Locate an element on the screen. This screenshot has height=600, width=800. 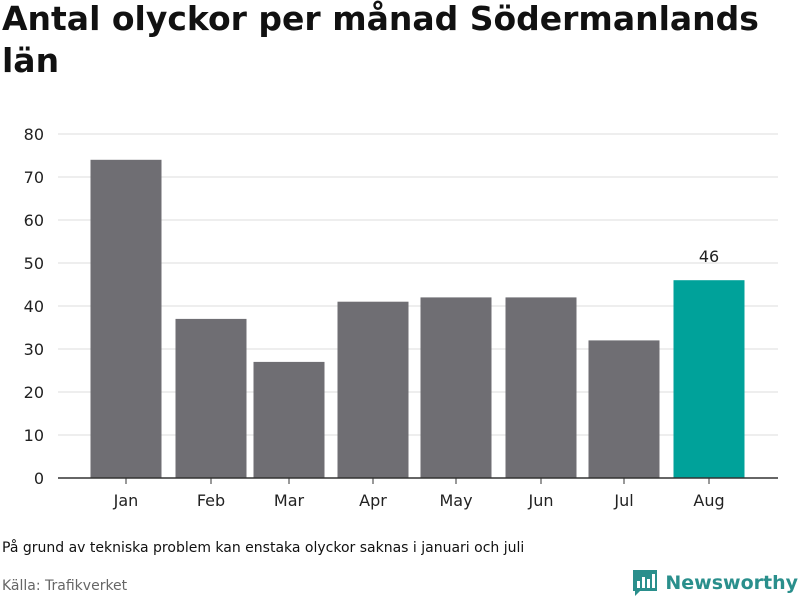
y-tick-label: 60 is located at coordinates (34, 220).